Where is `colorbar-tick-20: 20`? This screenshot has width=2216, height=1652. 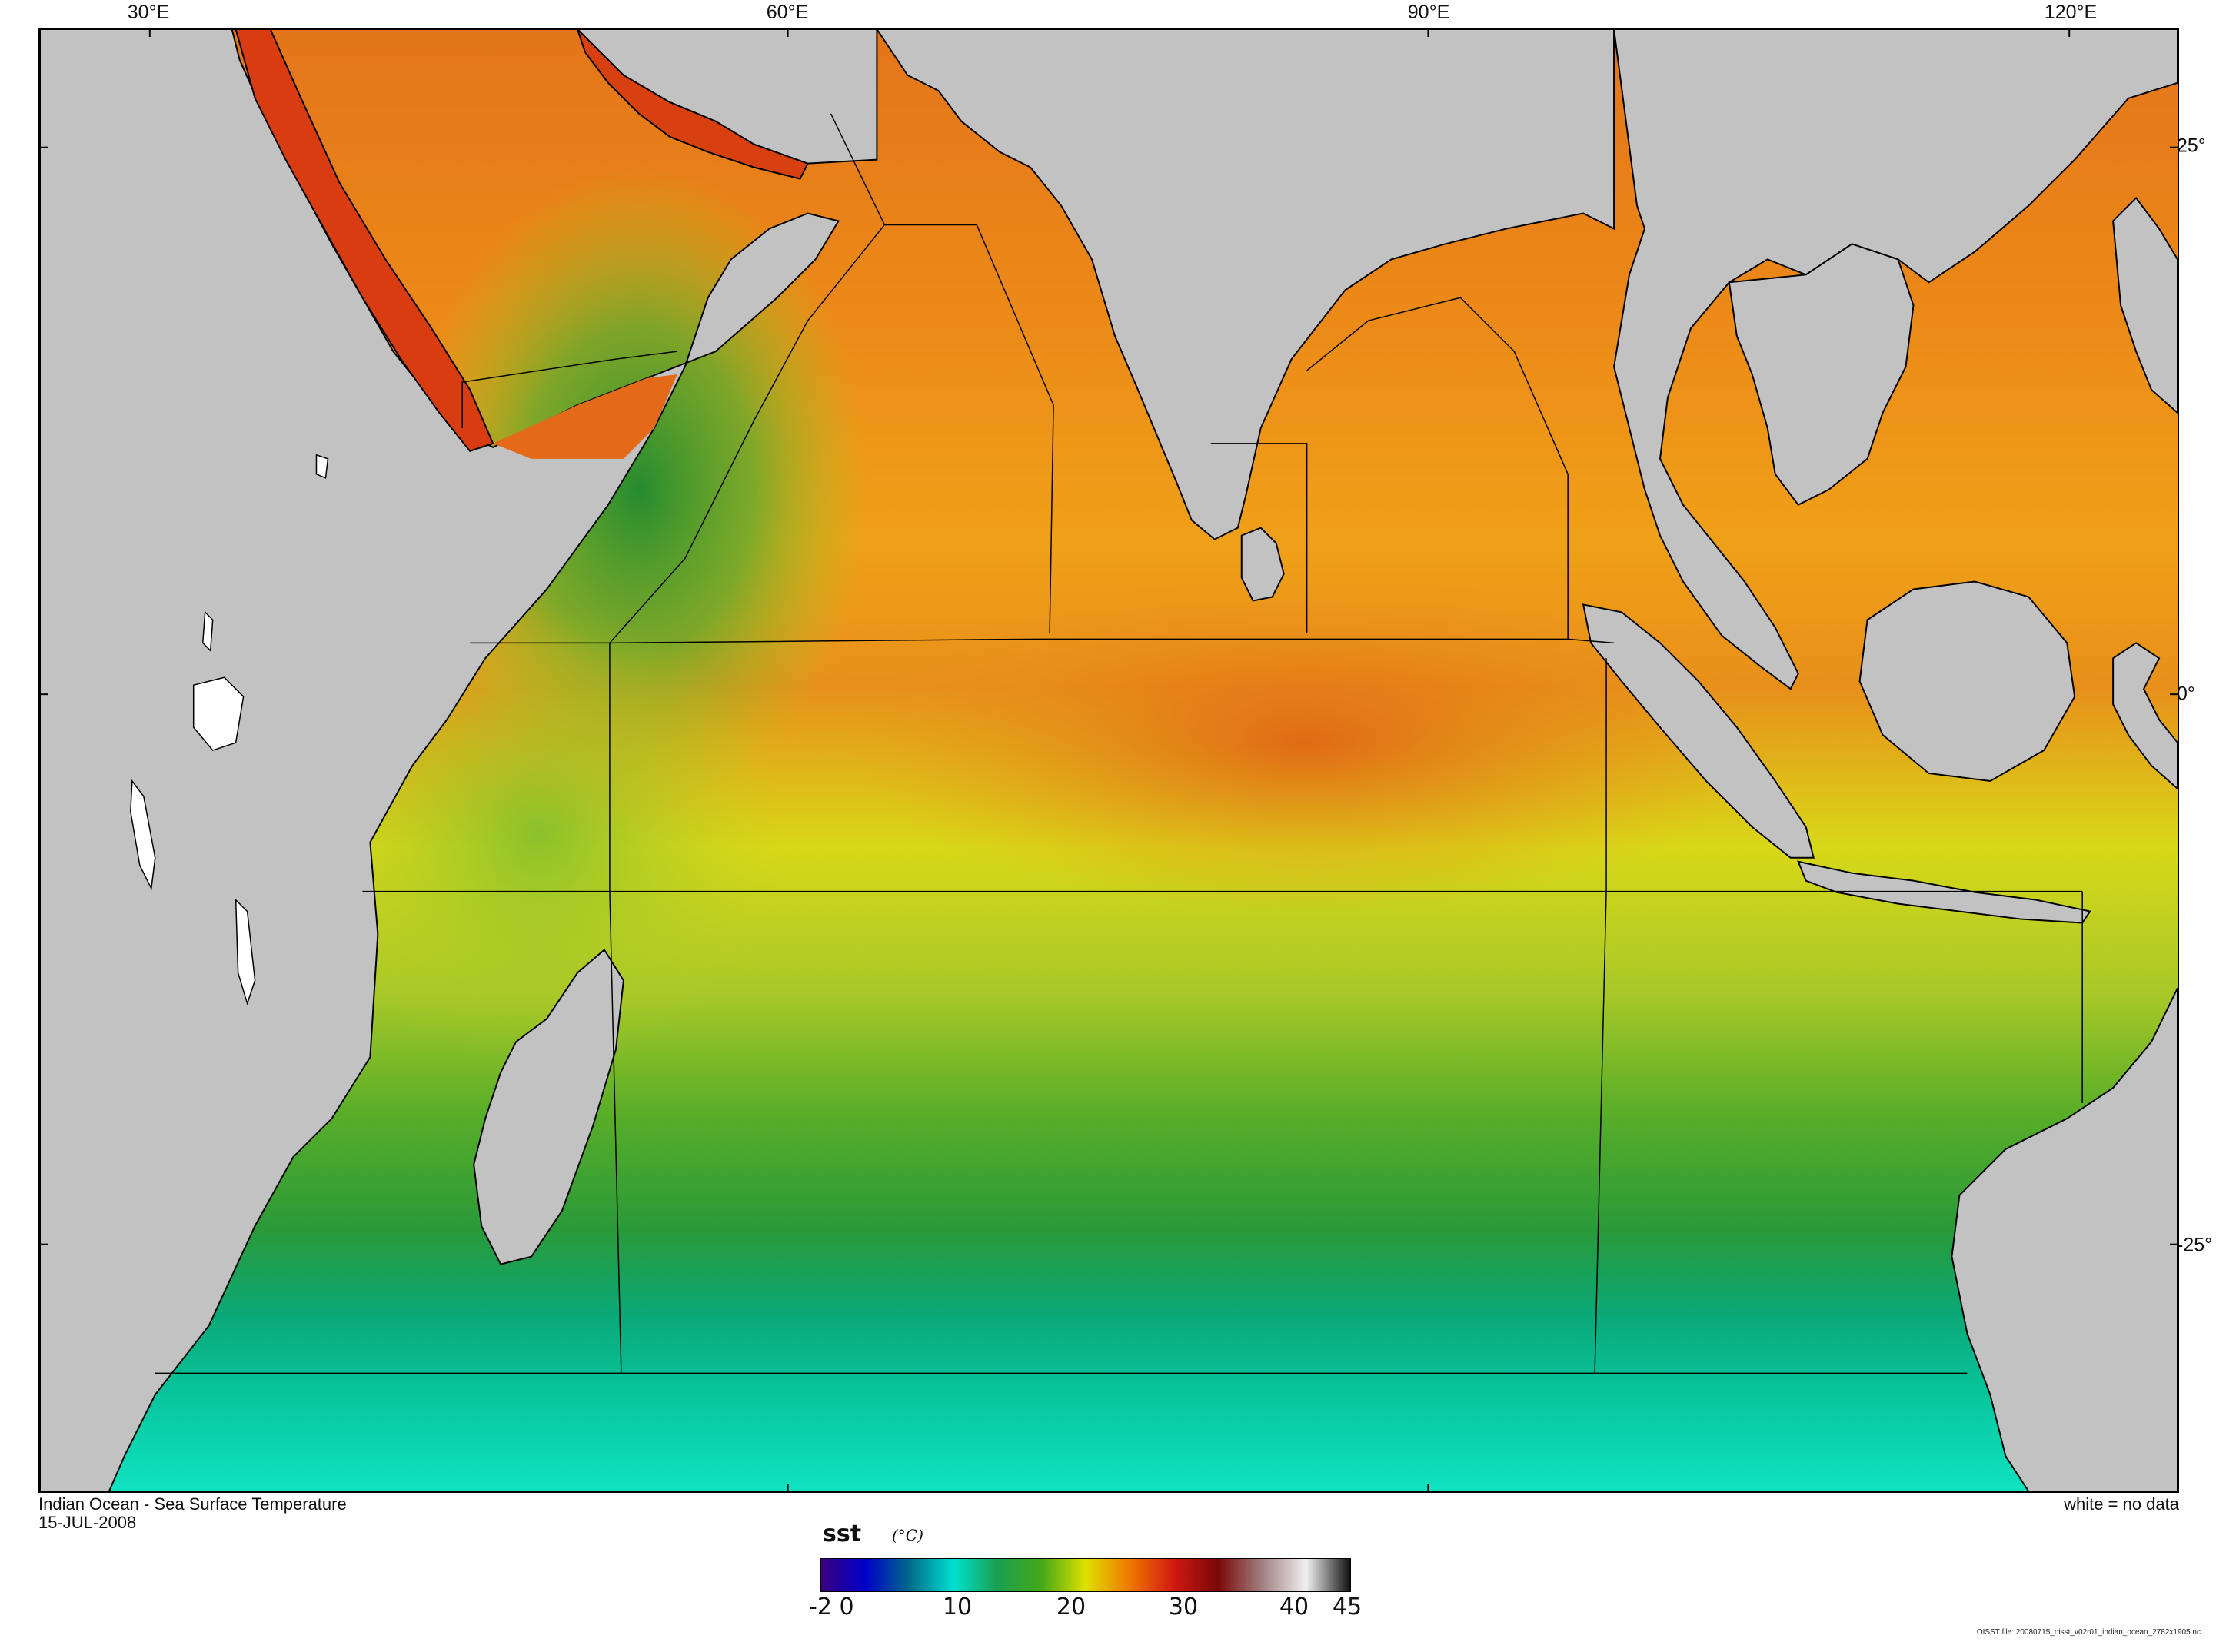 colorbar-tick-20: 20 is located at coordinates (1071, 1607).